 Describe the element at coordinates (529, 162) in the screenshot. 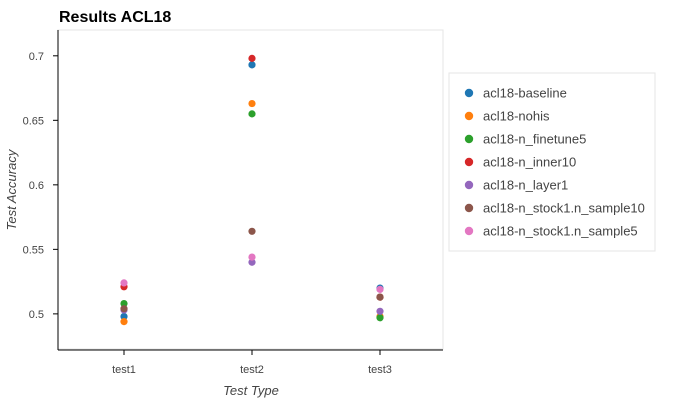

I see `legend-label: acl18-n_inner10` at that location.